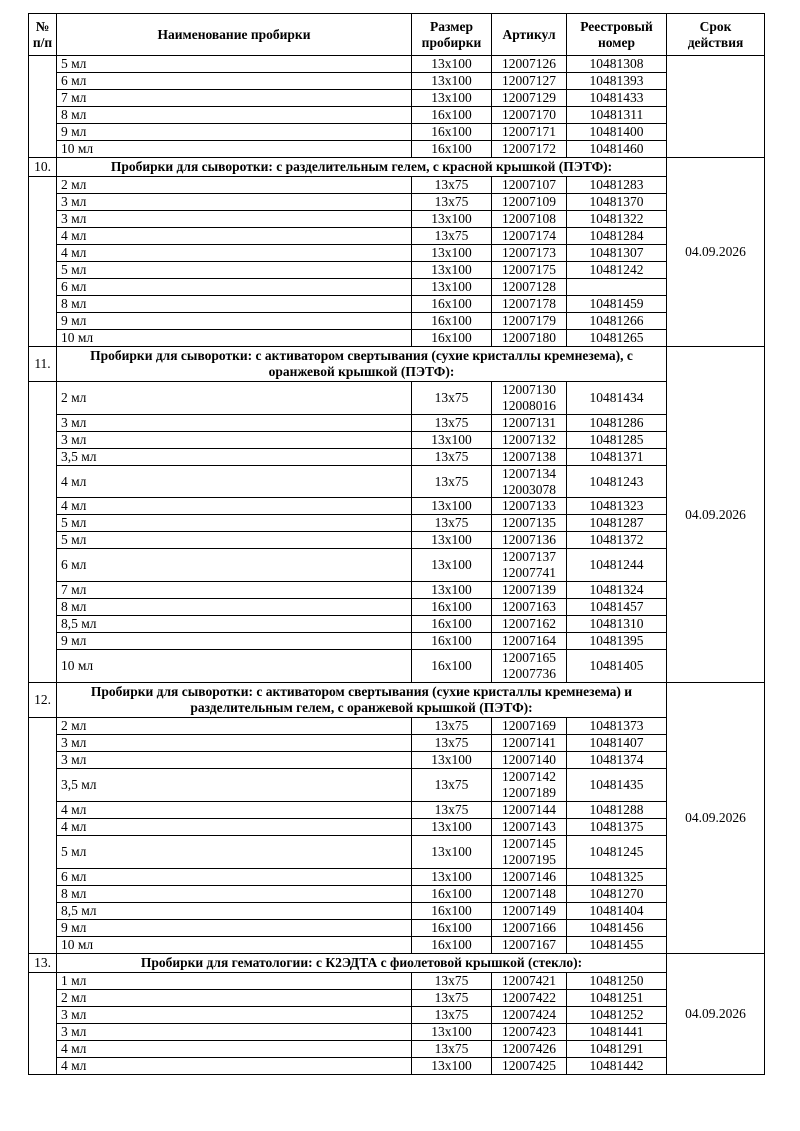 The image size is (800, 1131). Describe the element at coordinates (397, 337) in the screenshot. I see `table-row: 10 мл 16x100 12007180 10481265` at that location.